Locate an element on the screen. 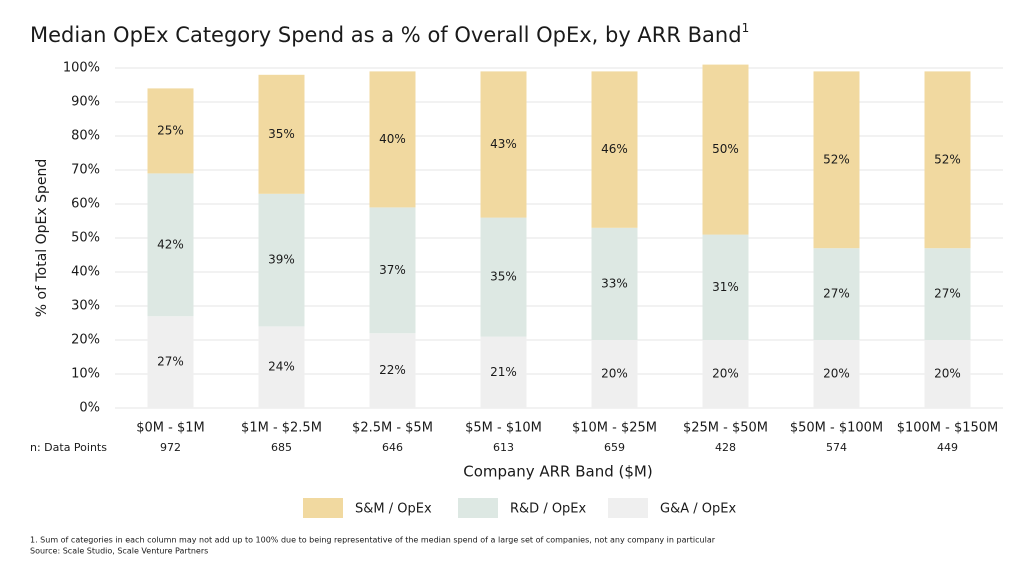 This screenshot has height=568, width=1024. data-points-label: n: Data Points is located at coordinates (68, 447).